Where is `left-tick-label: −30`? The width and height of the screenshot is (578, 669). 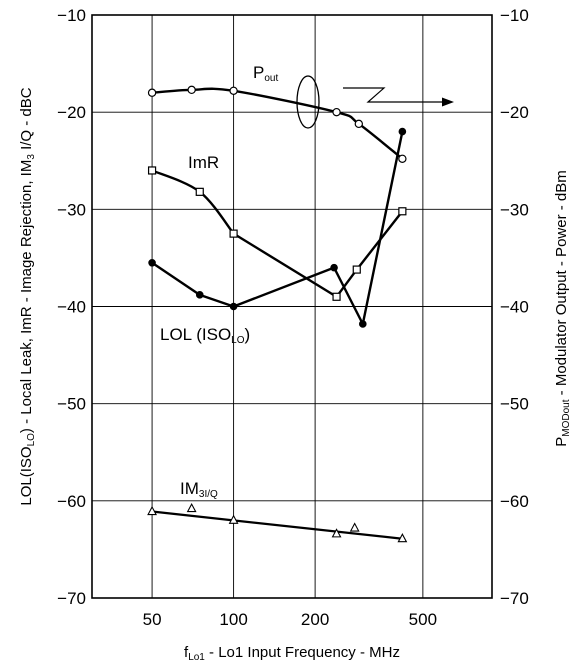
left-tick-label: −30 is located at coordinates (71, 209).